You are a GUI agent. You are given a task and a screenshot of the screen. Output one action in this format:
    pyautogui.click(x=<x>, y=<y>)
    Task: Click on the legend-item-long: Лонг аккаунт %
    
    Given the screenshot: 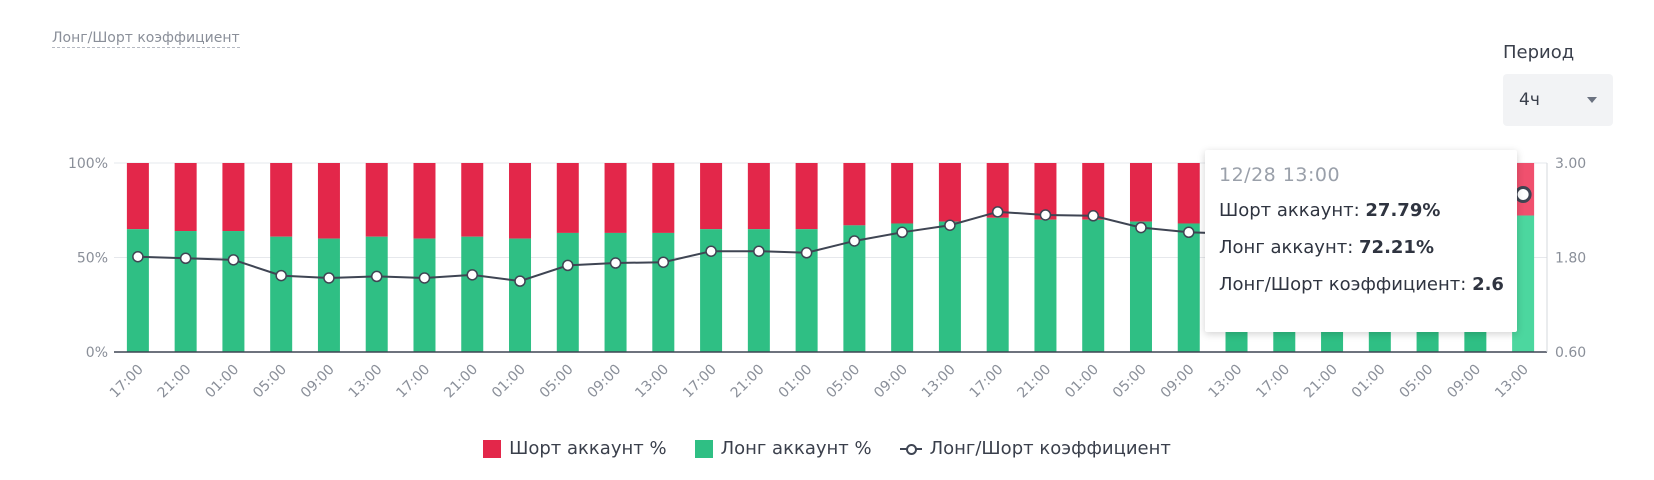 What is the action you would take?
    pyautogui.click(x=783, y=448)
    